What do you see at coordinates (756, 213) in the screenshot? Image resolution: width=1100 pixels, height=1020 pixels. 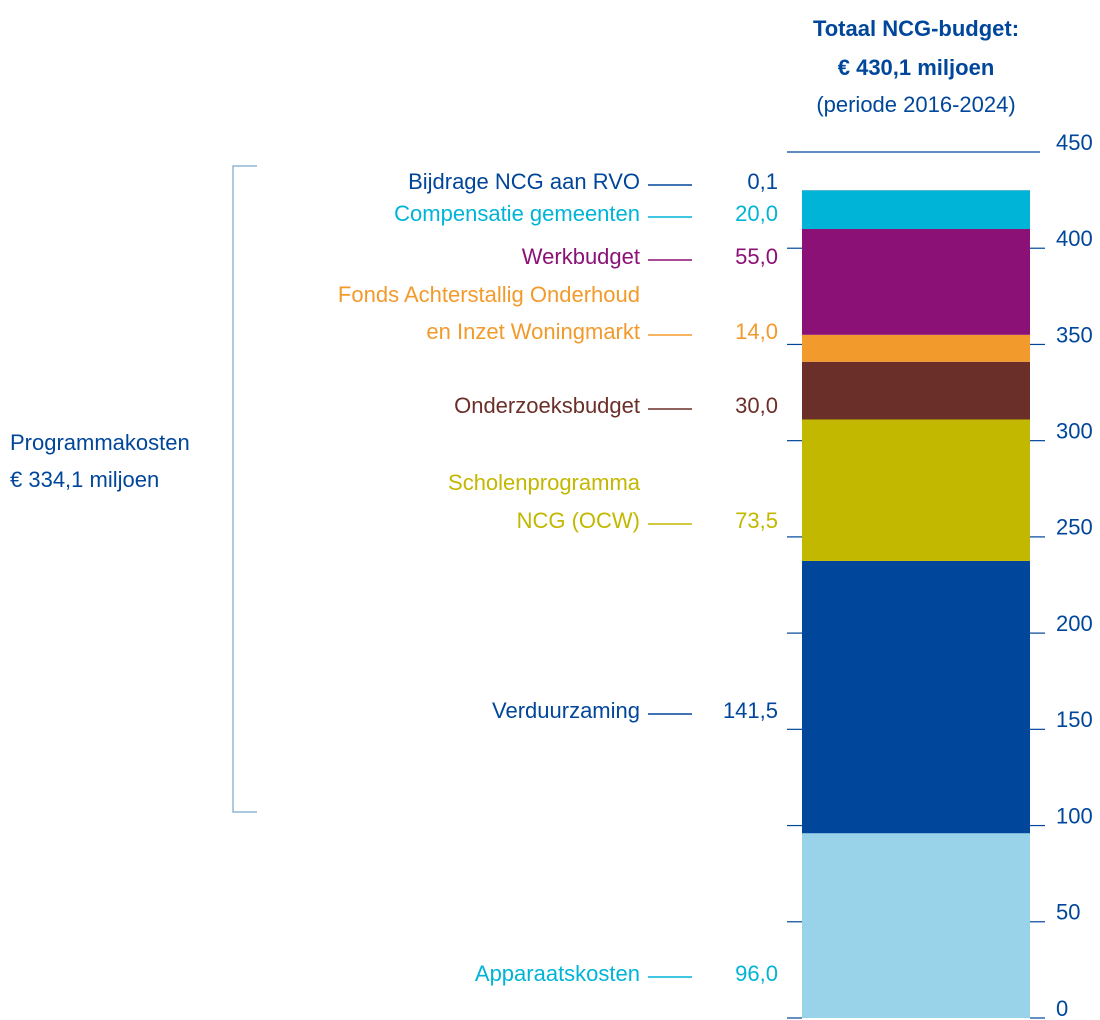 I see `value-label: 20,0` at bounding box center [756, 213].